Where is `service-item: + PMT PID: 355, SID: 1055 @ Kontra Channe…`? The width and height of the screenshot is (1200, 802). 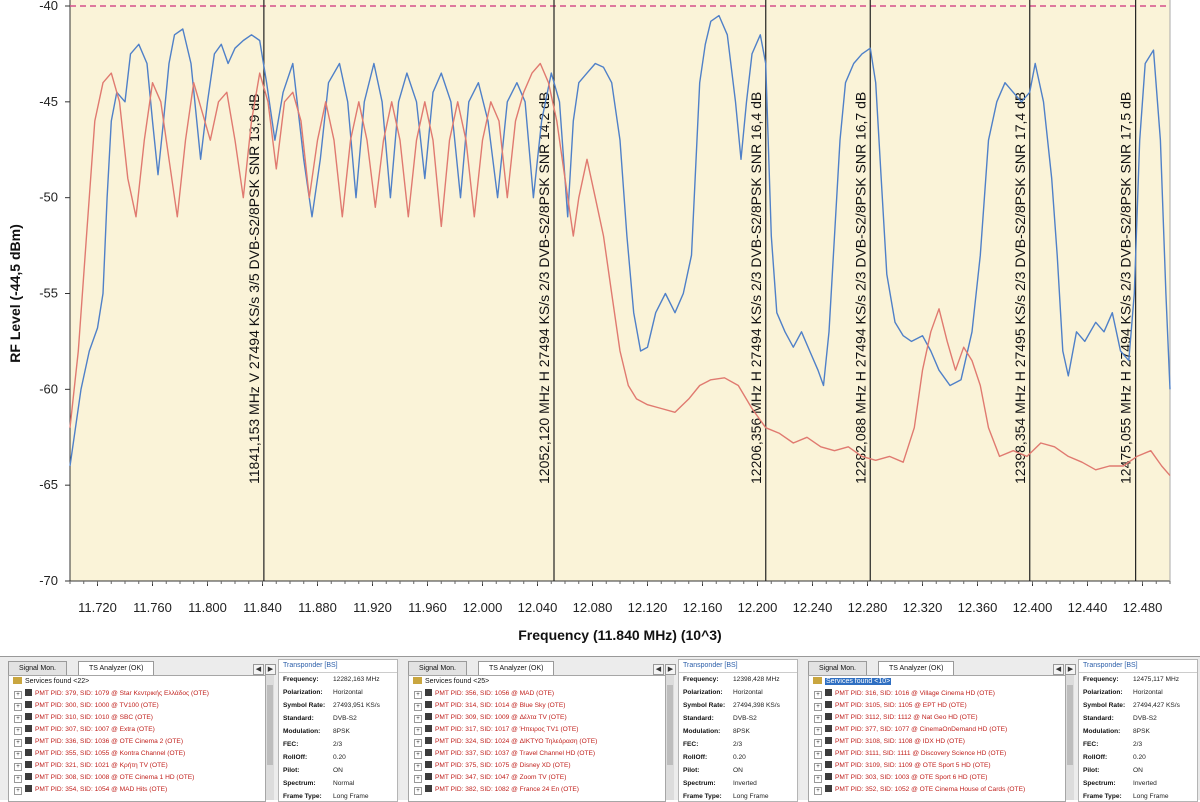 service-item: + PMT PID: 355, SID: 1055 @ Kontra Channe… is located at coordinates (137, 754).